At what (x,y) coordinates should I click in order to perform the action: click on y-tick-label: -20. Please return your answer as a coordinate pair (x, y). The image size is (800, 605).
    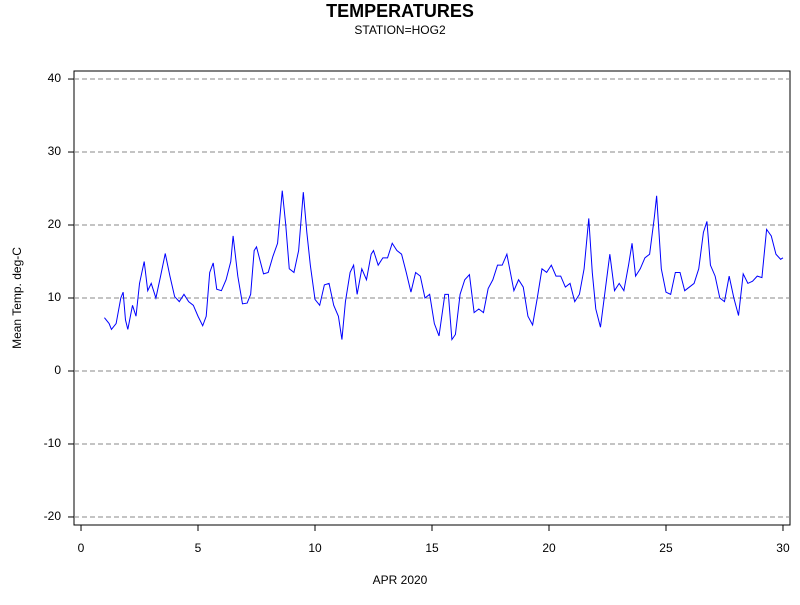
    Looking at the image, I should click on (53, 516).